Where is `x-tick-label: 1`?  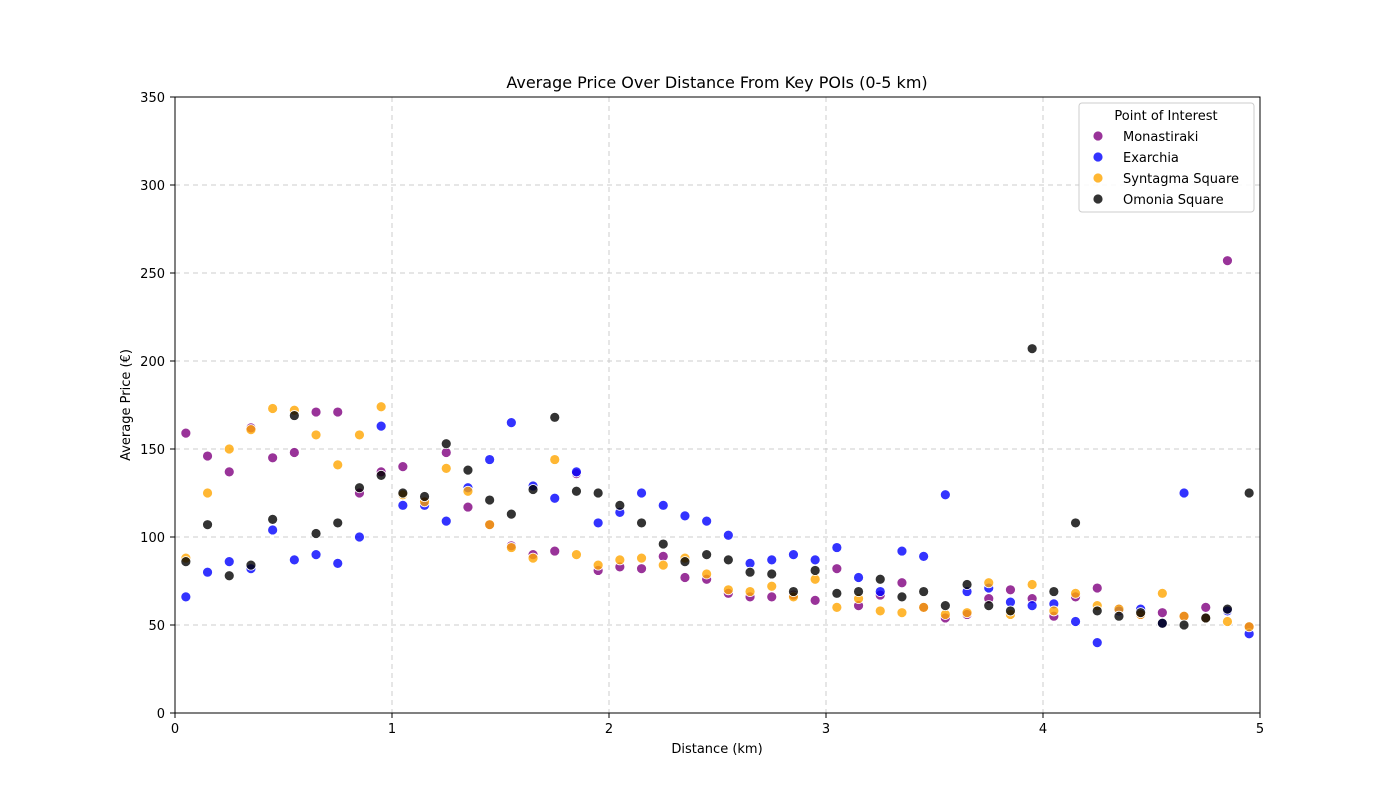 x-tick-label: 1 is located at coordinates (392, 729).